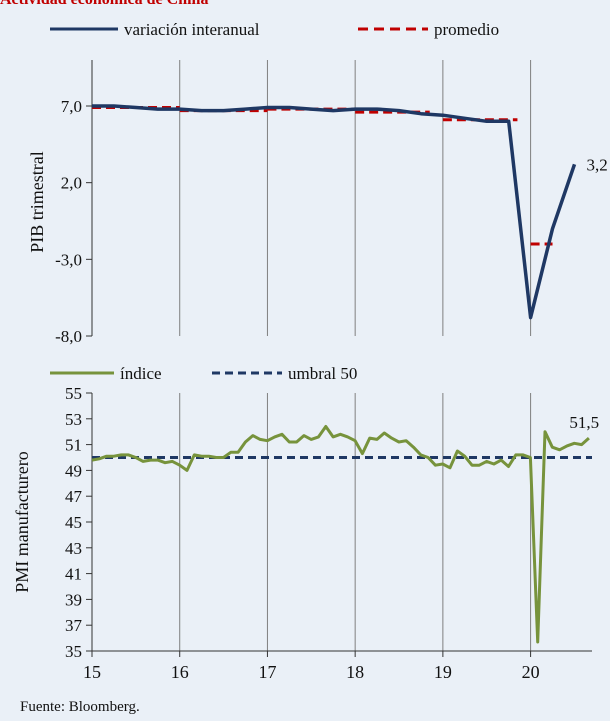 This screenshot has height=721, width=610. What do you see at coordinates (311, 666) in the screenshot?
I see `pmi-x-ticks: 15 16 17 18 19 20` at bounding box center [311, 666].